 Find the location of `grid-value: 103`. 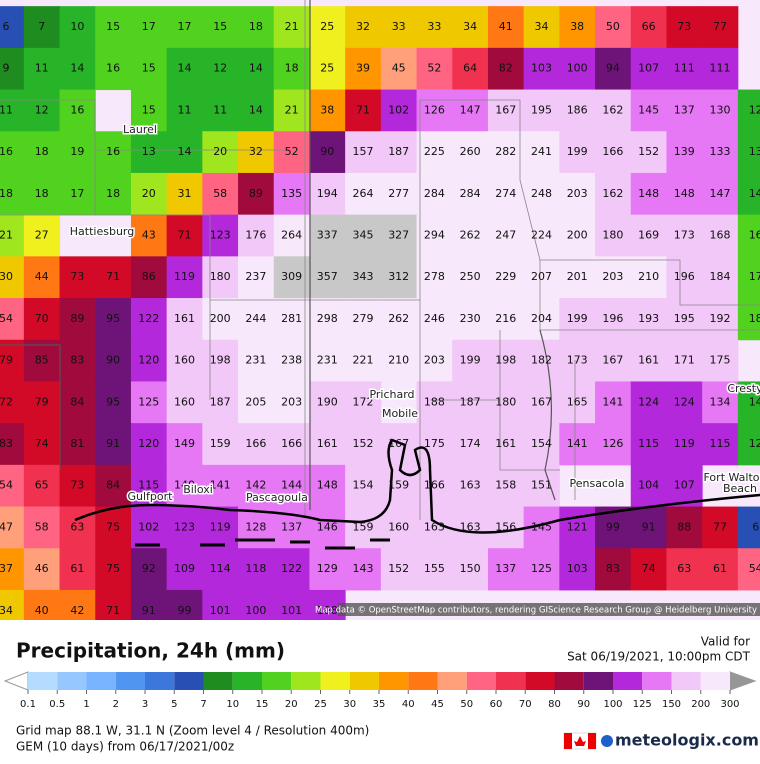

grid-value: 103 is located at coordinates (577, 568).